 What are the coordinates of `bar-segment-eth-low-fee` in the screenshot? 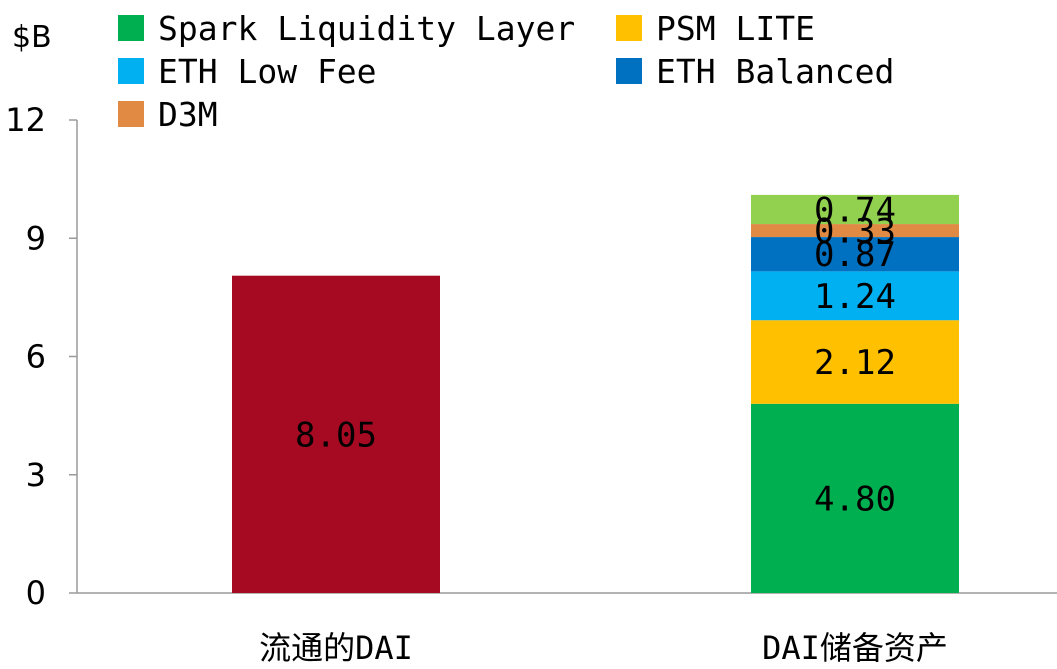 It's located at (855, 296).